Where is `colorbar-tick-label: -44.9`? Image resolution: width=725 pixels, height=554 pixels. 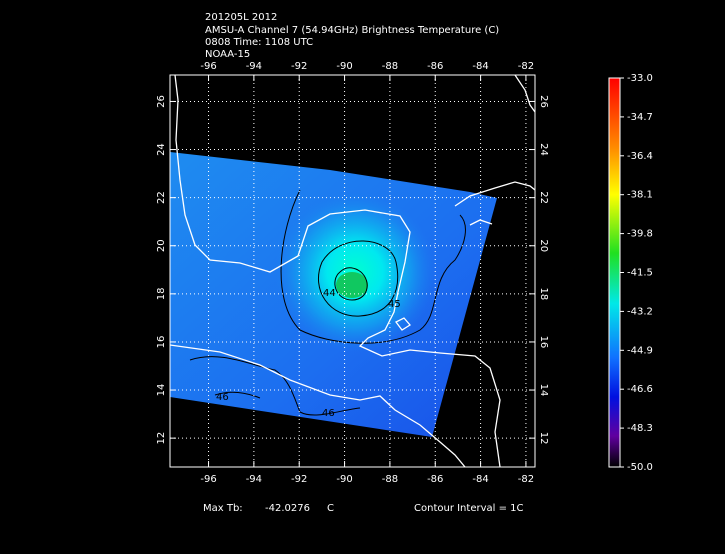
colorbar-tick-label: -44.9 is located at coordinates (640, 350).